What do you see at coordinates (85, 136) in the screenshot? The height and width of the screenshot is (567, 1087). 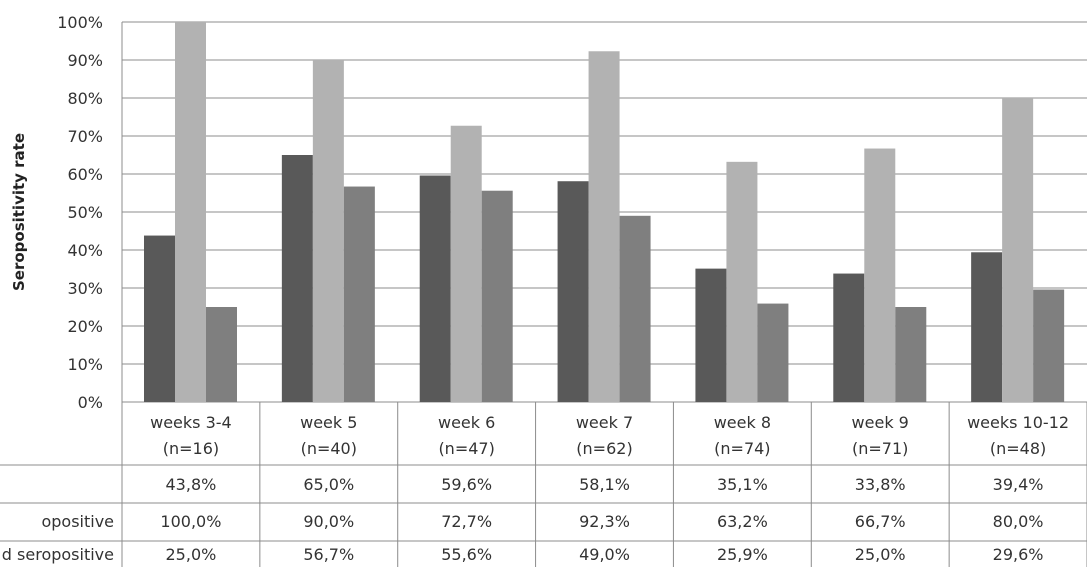 I see `y-tick-label: 70%` at bounding box center [85, 136].